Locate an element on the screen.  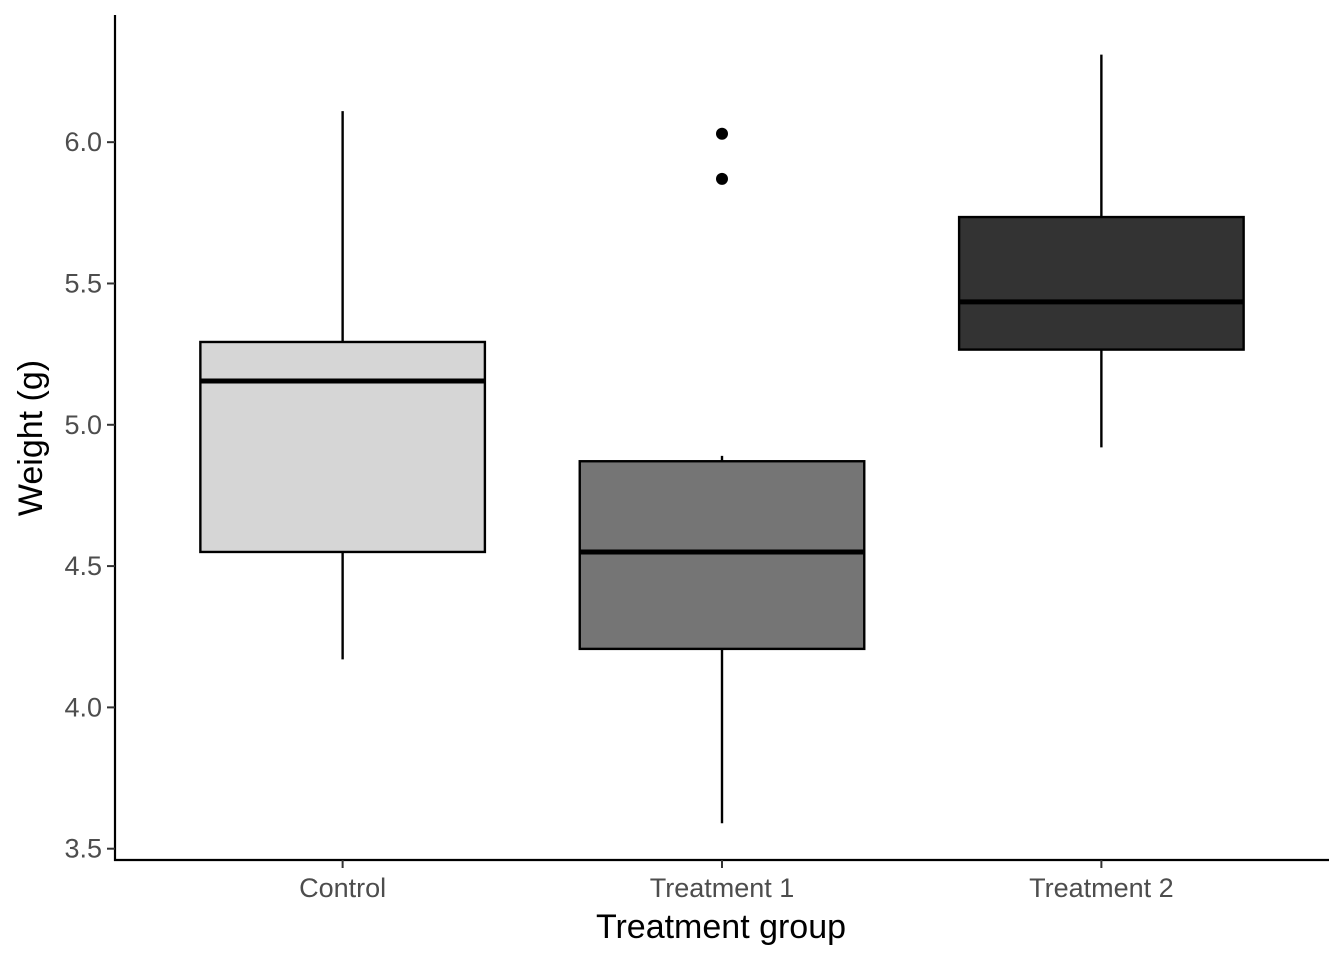
x-tick-label: Treatment 1 is located at coordinates (722, 888).